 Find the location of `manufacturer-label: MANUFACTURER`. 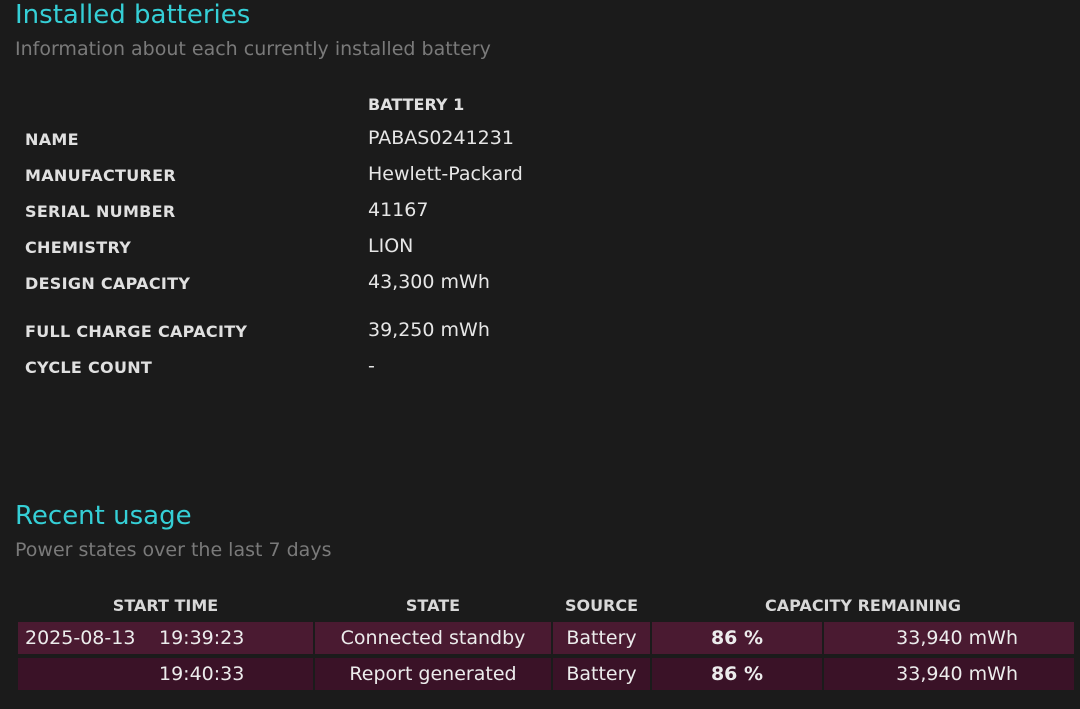

manufacturer-label: MANUFACTURER is located at coordinates (100, 175).